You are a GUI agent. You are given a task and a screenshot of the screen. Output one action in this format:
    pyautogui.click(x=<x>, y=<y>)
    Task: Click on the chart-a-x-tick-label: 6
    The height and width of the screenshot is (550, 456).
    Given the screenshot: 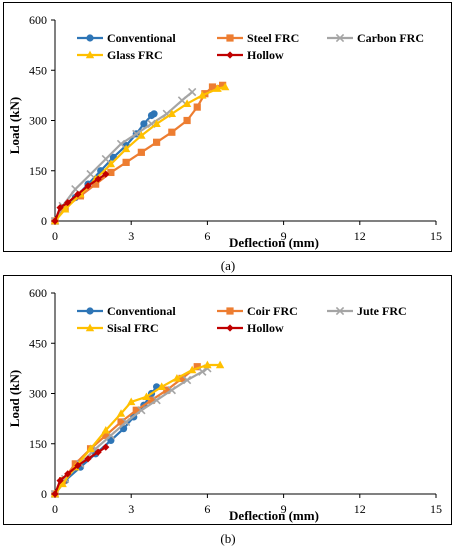 What is the action you would take?
    pyautogui.click(x=207, y=236)
    